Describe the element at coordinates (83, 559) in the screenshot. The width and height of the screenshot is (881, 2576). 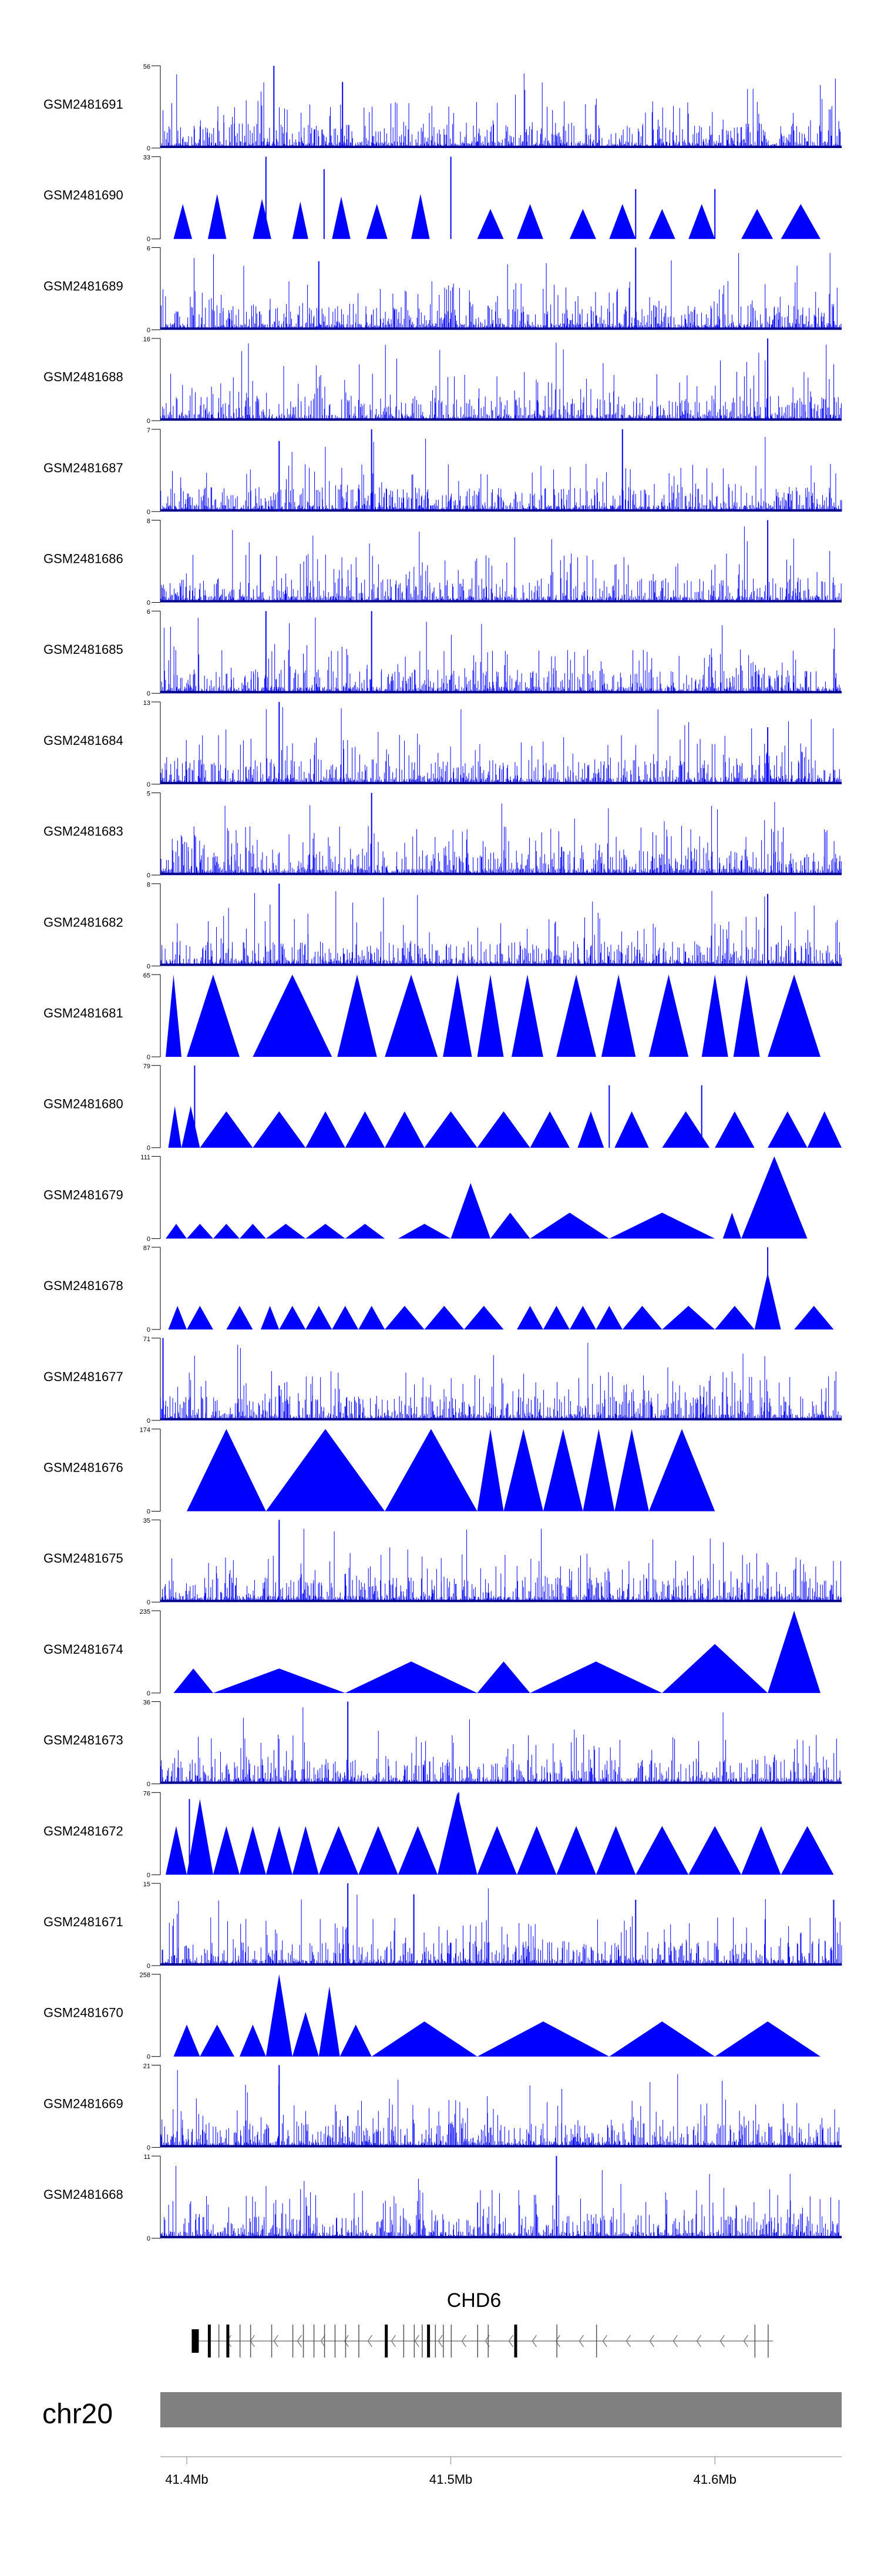
I see `track-label: GSM2481686` at that location.